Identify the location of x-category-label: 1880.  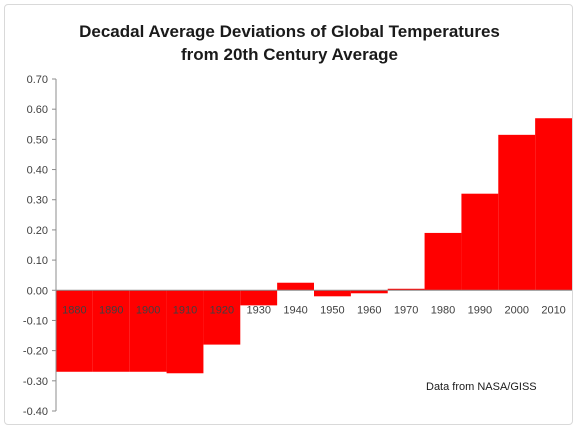
(74, 310).